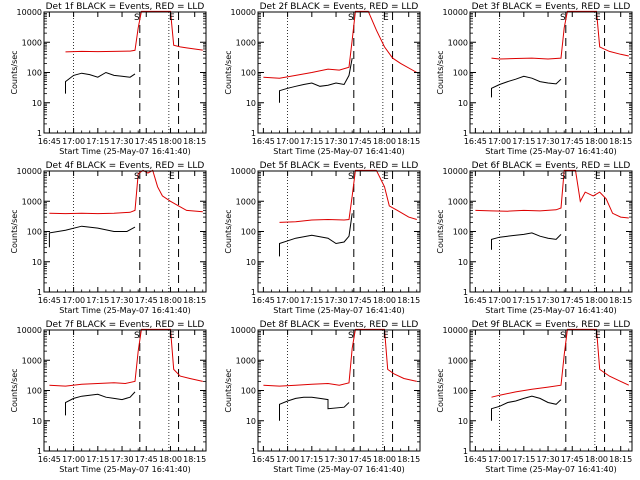 This screenshot has height=480, width=640. What do you see at coordinates (125, 325) in the screenshot?
I see `panel-title: Det 7f BLACK = Events, RED = LLD` at bounding box center [125, 325].